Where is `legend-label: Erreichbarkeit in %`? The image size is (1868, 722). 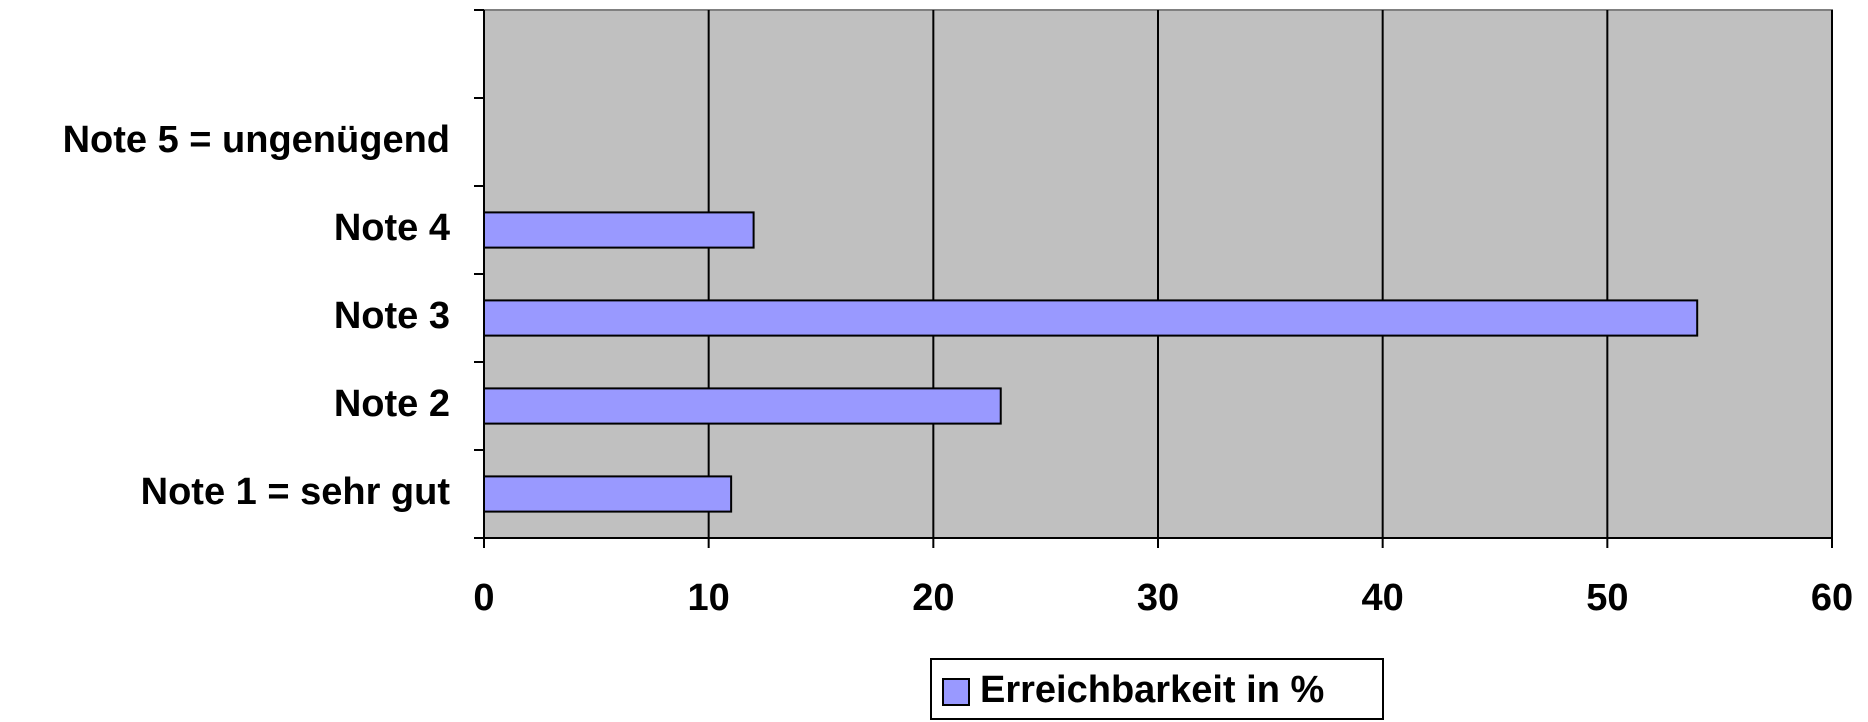
legend-label: Erreichbarkeit in % is located at coordinates (1152, 690).